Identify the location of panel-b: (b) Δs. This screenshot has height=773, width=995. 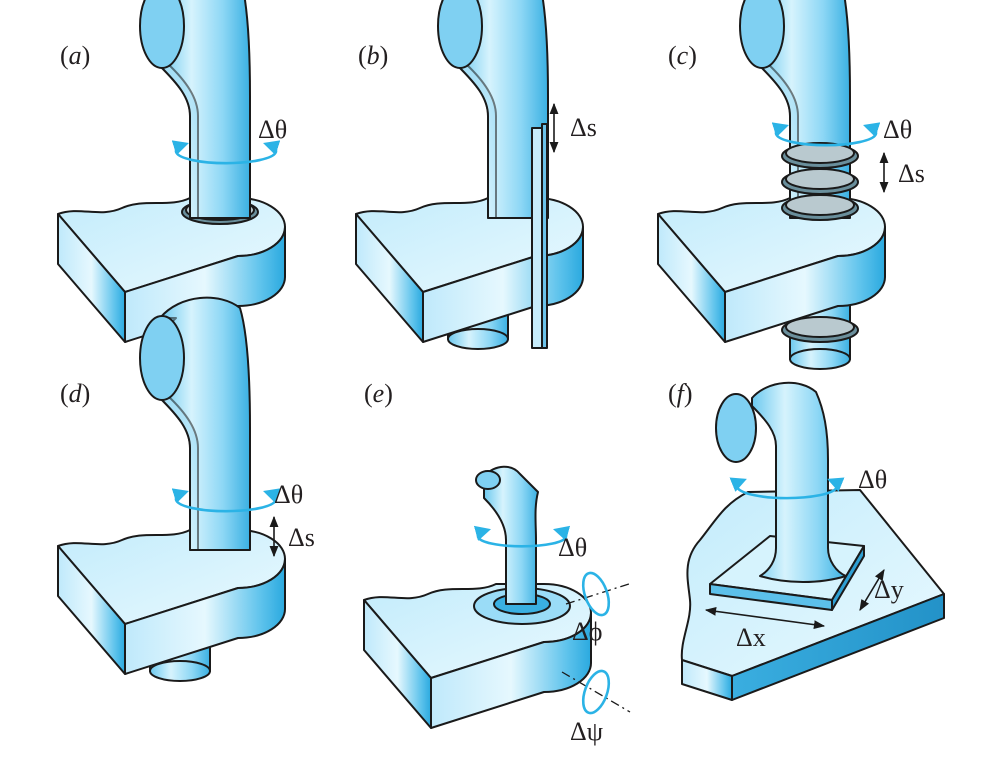
(476, 175).